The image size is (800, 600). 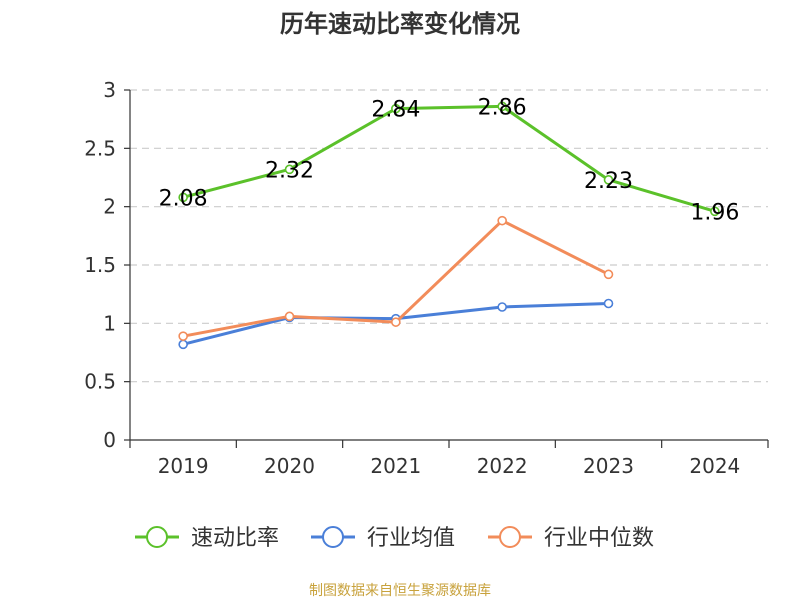 I want to click on x-tick-label: 2024, so click(x=714, y=466).